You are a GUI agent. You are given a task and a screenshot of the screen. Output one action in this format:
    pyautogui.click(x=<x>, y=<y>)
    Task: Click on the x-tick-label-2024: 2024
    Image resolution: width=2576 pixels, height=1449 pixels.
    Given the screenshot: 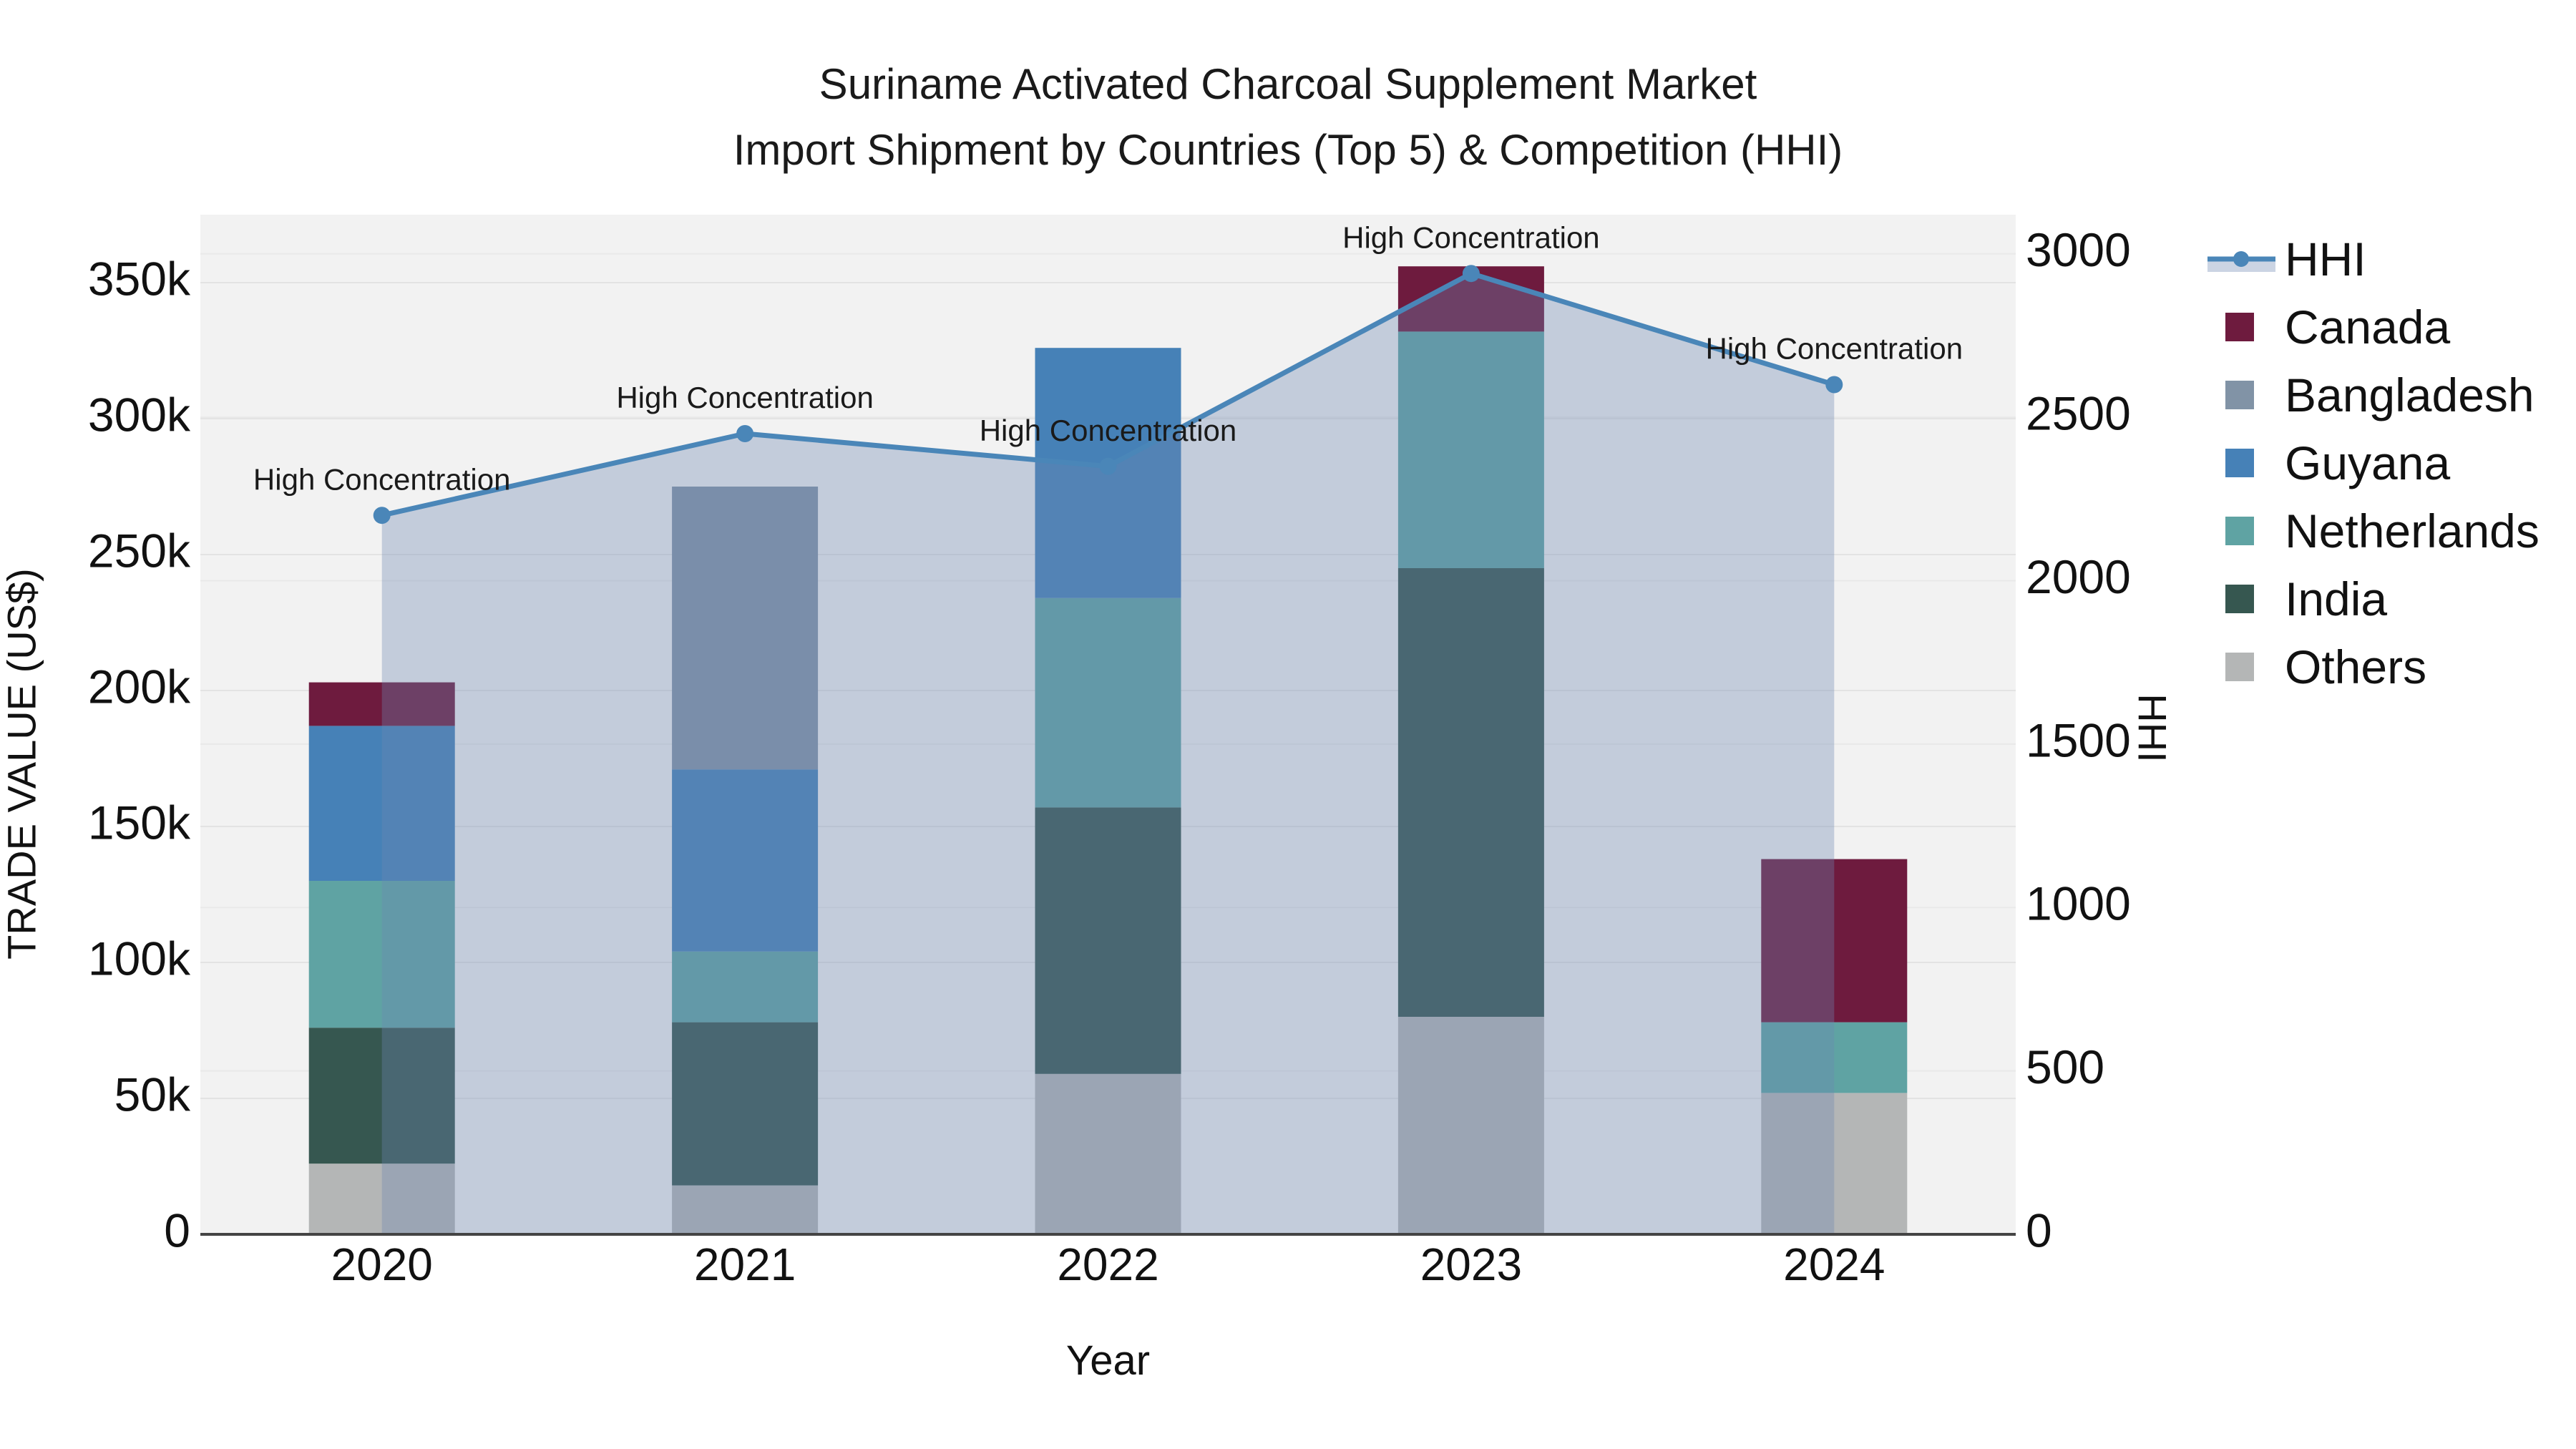 What is the action you would take?
    pyautogui.click(x=1834, y=1264)
    